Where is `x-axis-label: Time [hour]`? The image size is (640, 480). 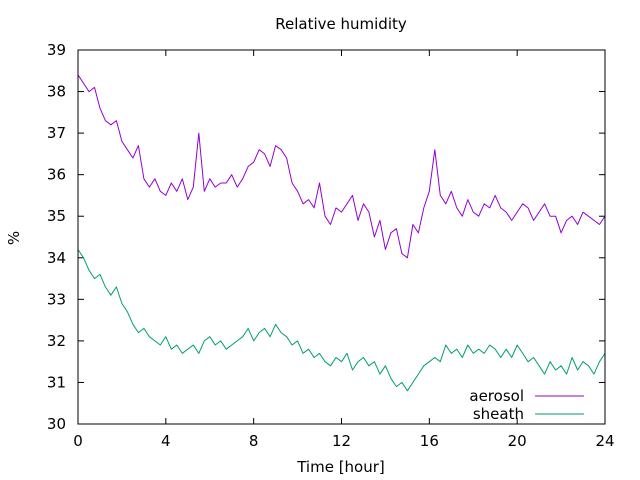 x-axis-label: Time [hour] is located at coordinates (340, 467).